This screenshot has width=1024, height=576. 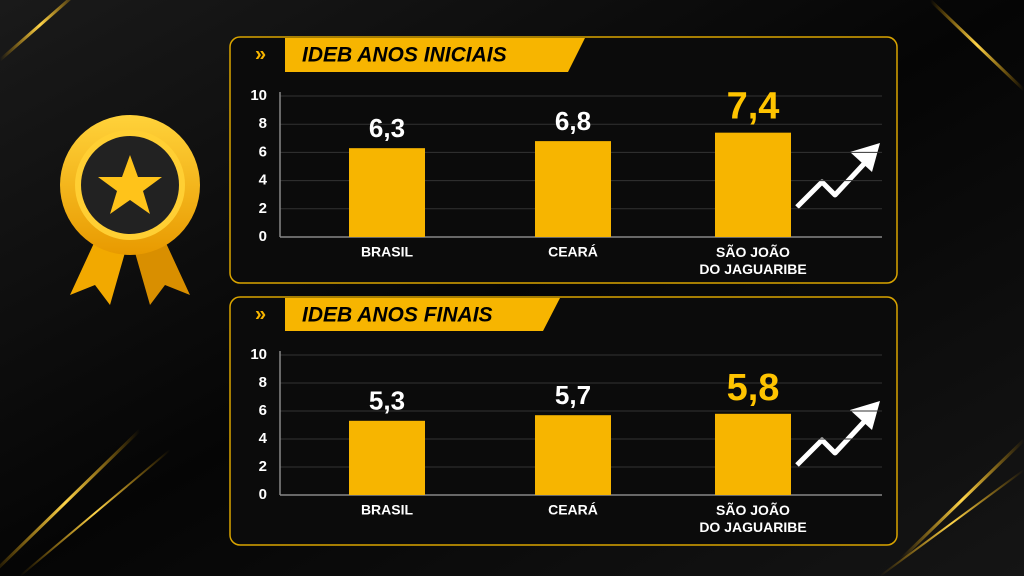 I want to click on value-label: 5,7, so click(x=573, y=395).